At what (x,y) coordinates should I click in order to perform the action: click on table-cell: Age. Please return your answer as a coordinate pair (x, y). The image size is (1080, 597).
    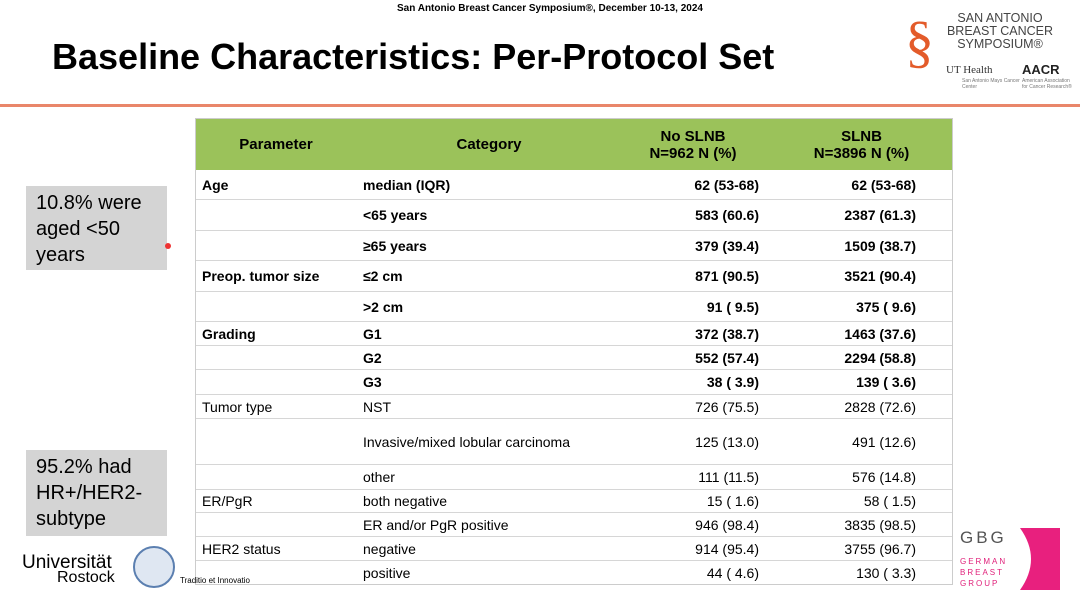
    Looking at the image, I should click on (215, 184).